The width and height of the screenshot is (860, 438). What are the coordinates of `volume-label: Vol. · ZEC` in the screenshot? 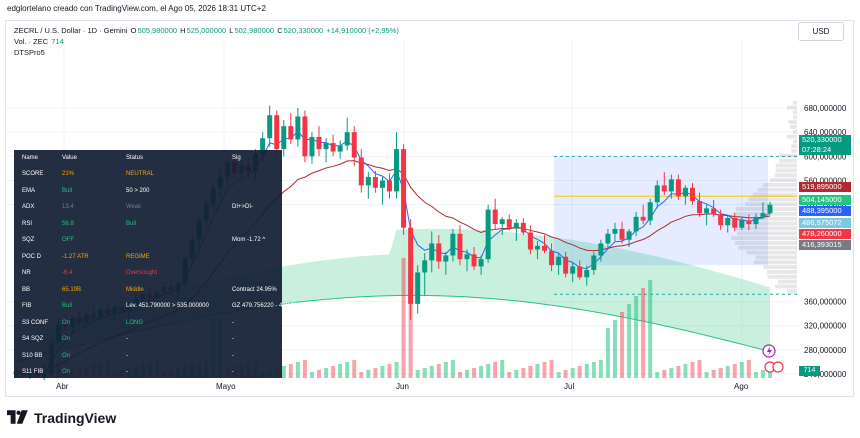 It's located at (31, 41).